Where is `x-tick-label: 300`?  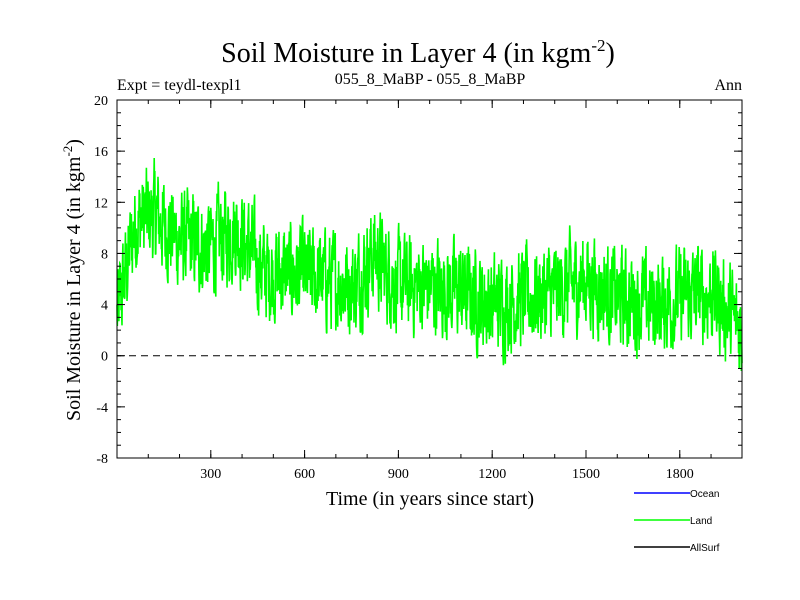
x-tick-label: 300 is located at coordinates (210, 474).